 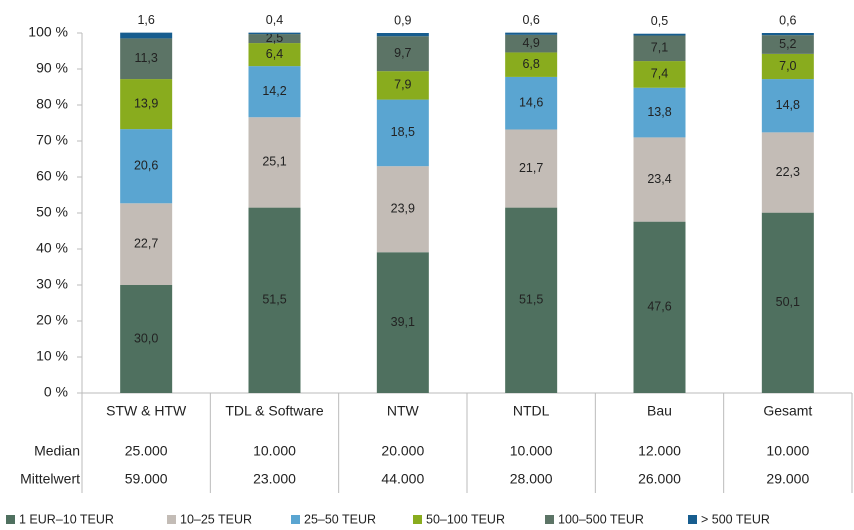 I want to click on value-label: 4,9, so click(x=530, y=43).